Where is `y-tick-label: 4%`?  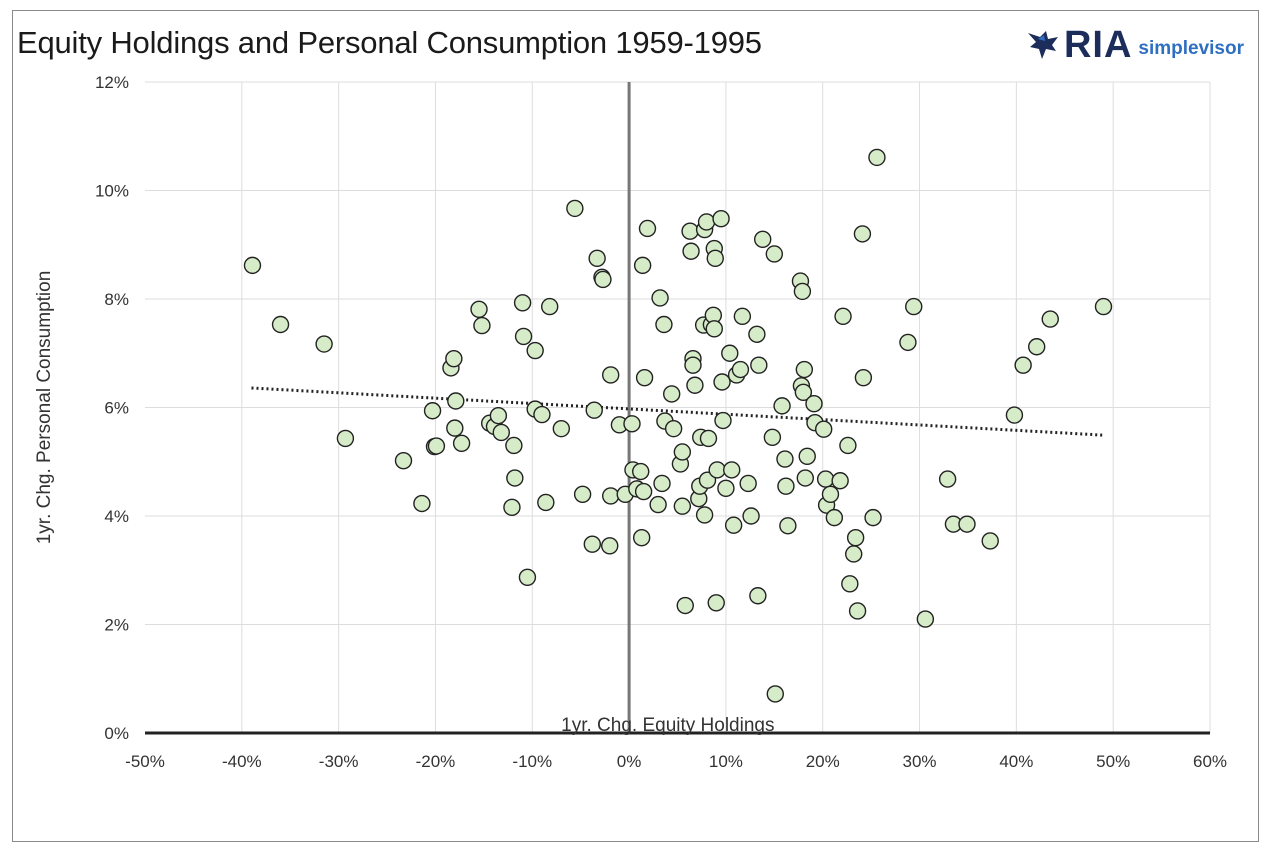
y-tick-label: 4% is located at coordinates (116, 516).